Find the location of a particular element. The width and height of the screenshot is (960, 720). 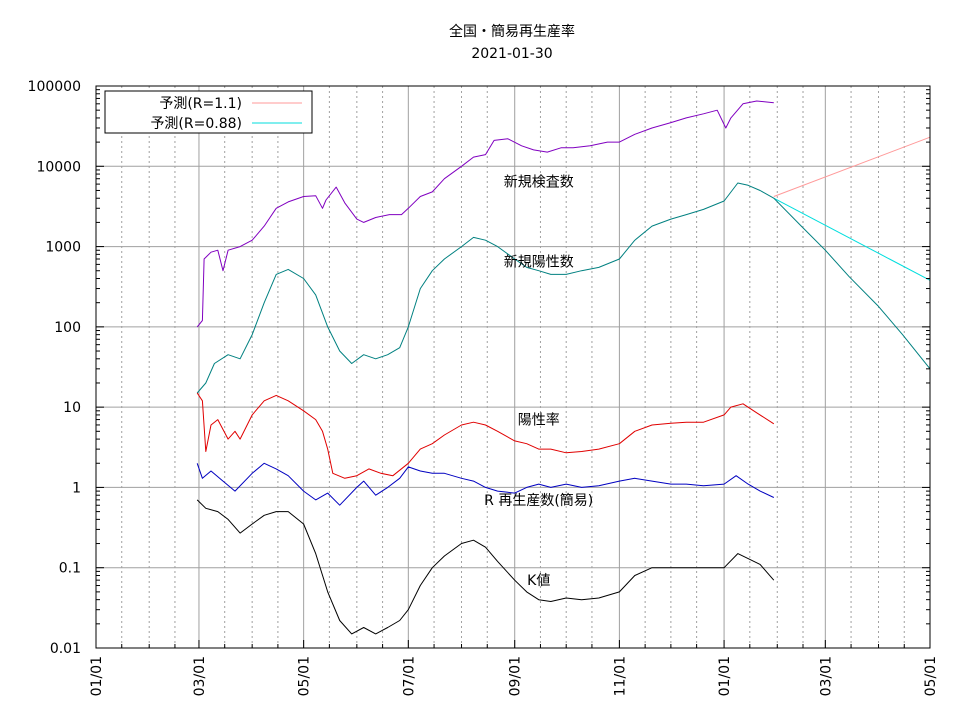

x-tick-label: 11/01 is located at coordinates (620, 676).